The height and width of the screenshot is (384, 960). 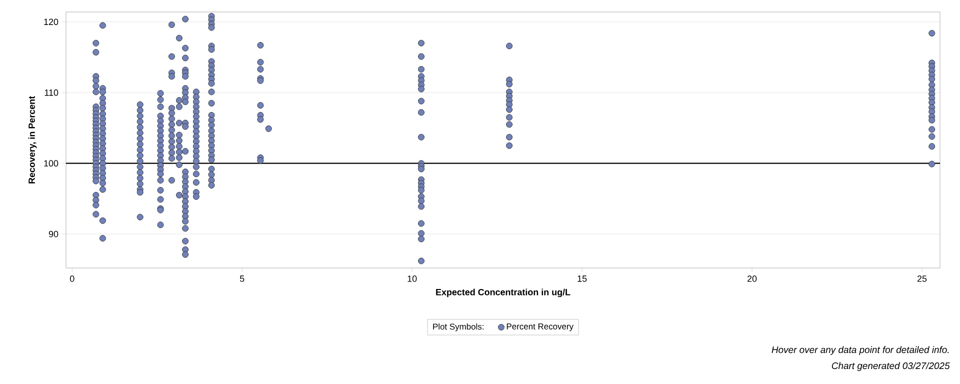 I want to click on text: Hover over any data point for detailed info., so click(x=860, y=350).